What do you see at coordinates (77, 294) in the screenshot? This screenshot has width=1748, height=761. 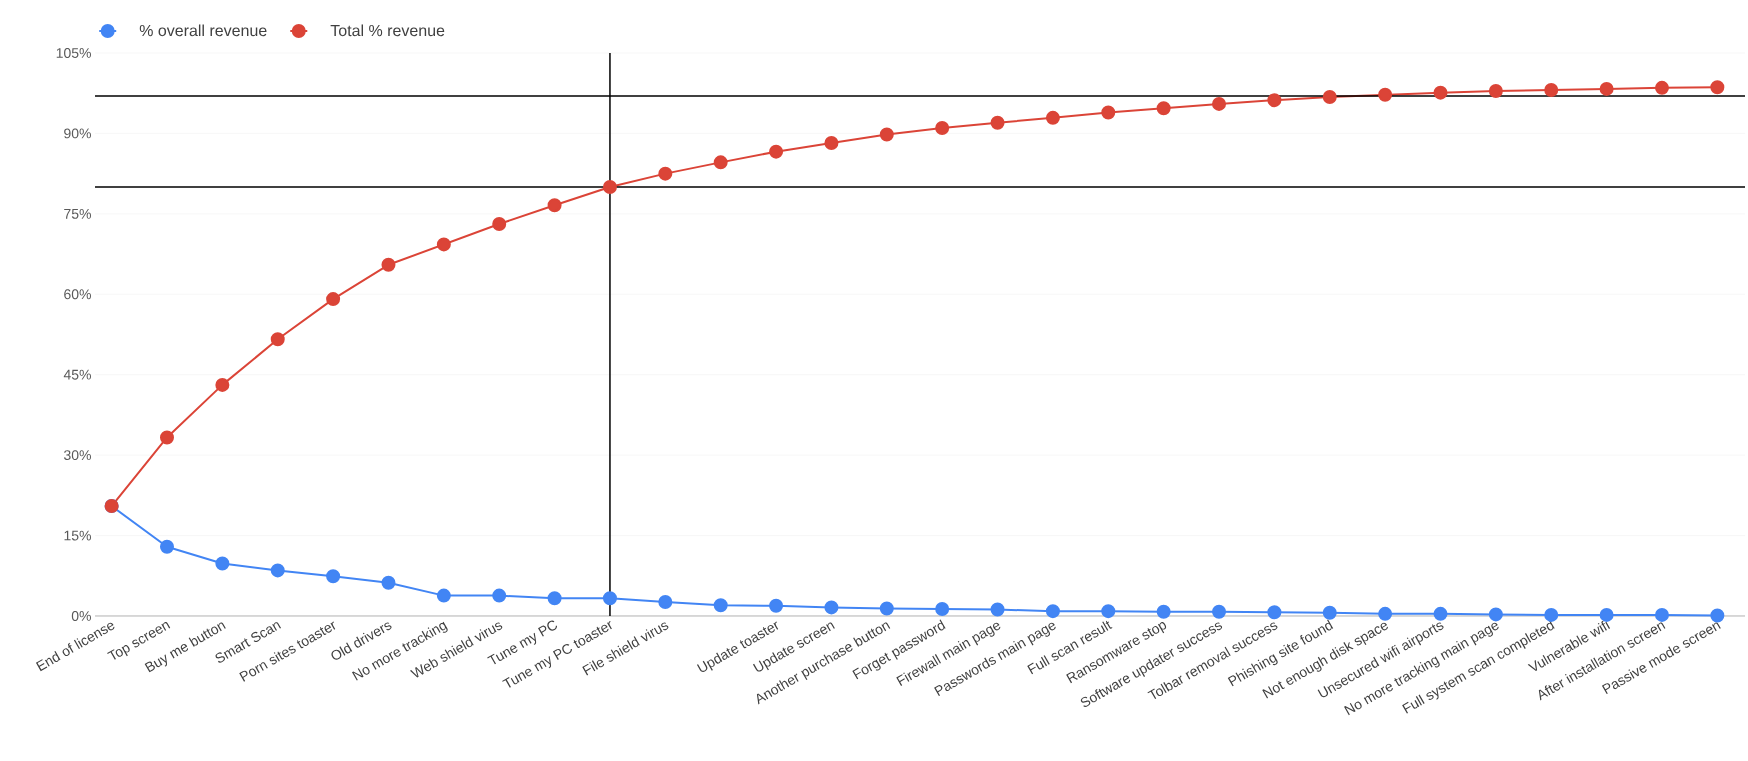 I see `y-tick-label: 60%` at bounding box center [77, 294].